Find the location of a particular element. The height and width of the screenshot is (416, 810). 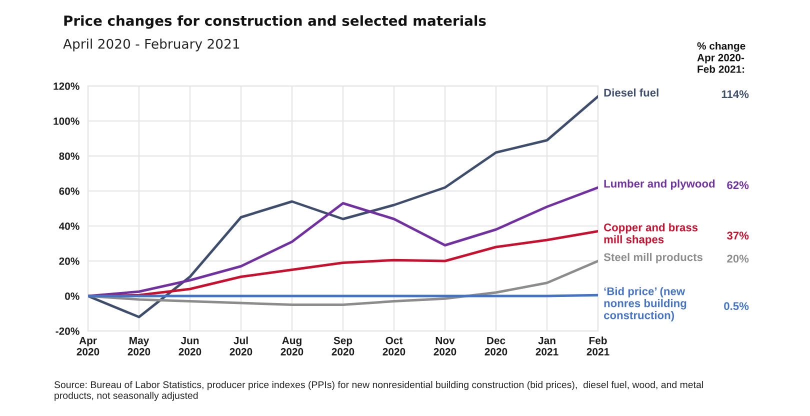

x-tick-label: Jan 2021 is located at coordinates (547, 346).